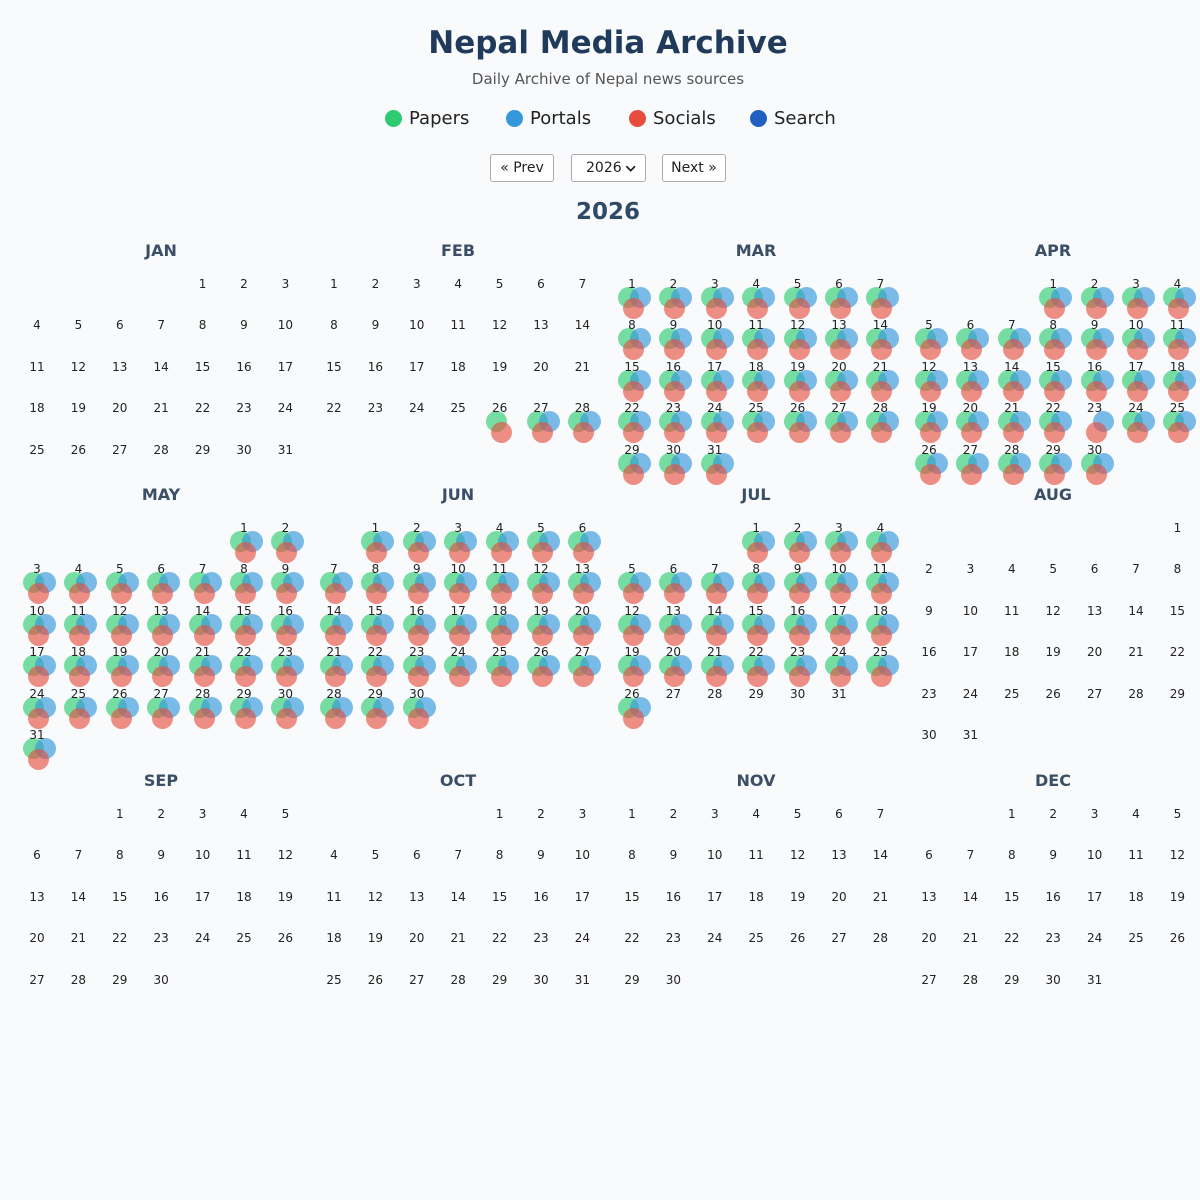  I want to click on day-cell: 28, so click(715, 707).